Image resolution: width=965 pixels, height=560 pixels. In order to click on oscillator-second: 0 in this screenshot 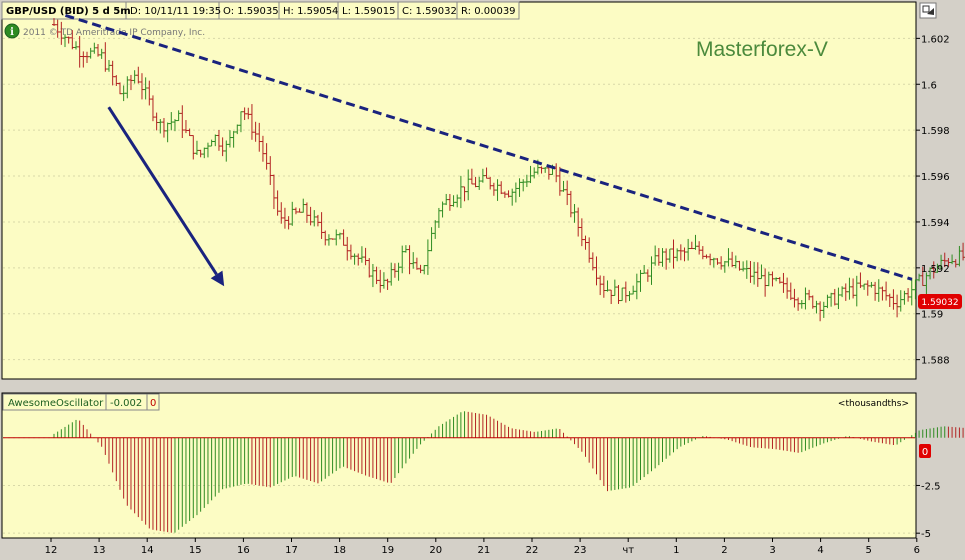, I will do `click(153, 403)`.